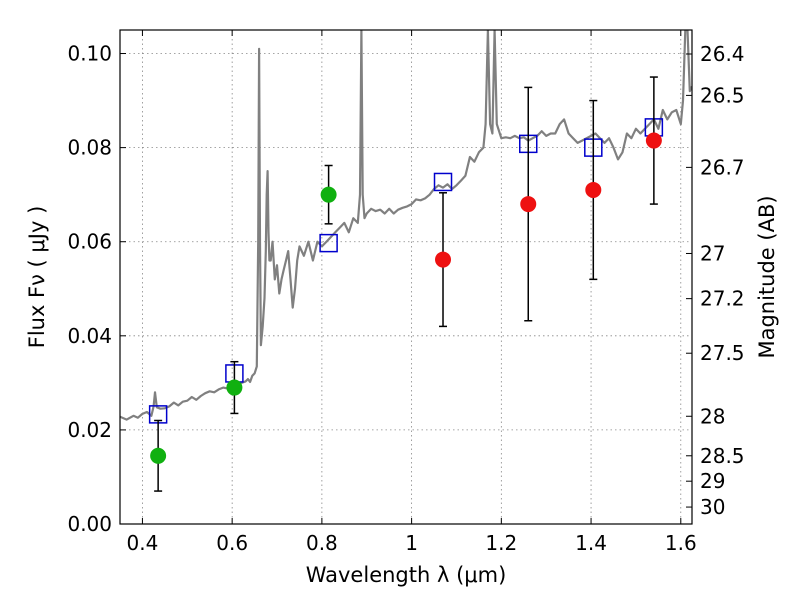  I want to click on y2-tick-label: 29, so click(712, 481).